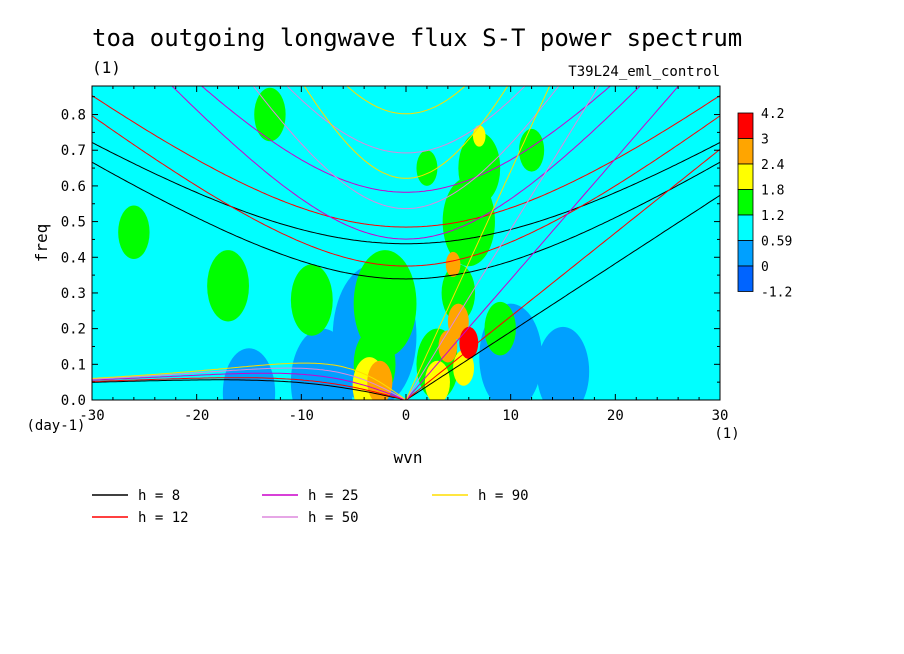  Describe the element at coordinates (333, 518) in the screenshot. I see `legend-label: h = 50` at that location.